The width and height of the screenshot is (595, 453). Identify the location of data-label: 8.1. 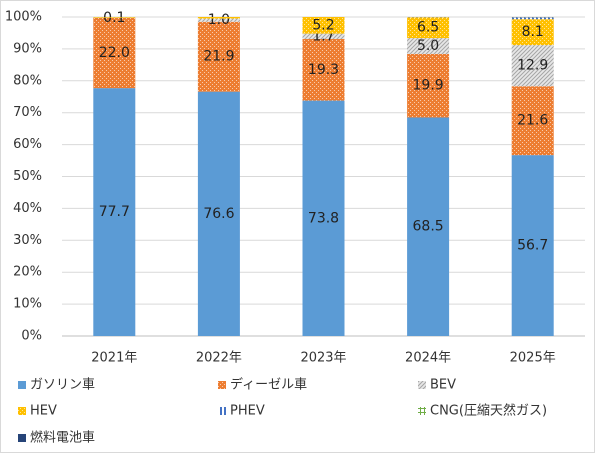
(533, 32).